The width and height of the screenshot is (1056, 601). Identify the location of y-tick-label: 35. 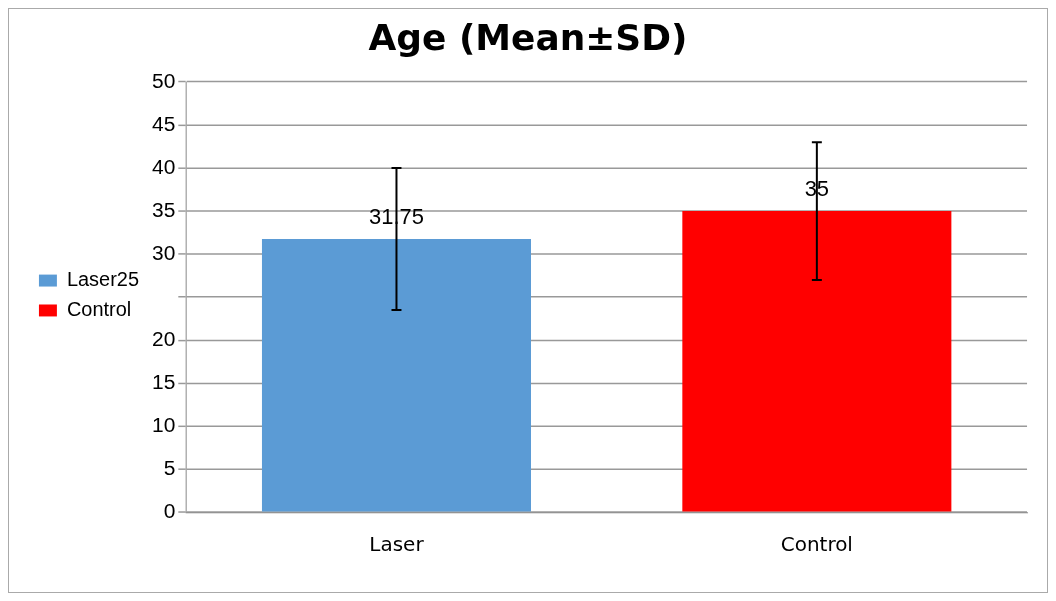
(164, 209).